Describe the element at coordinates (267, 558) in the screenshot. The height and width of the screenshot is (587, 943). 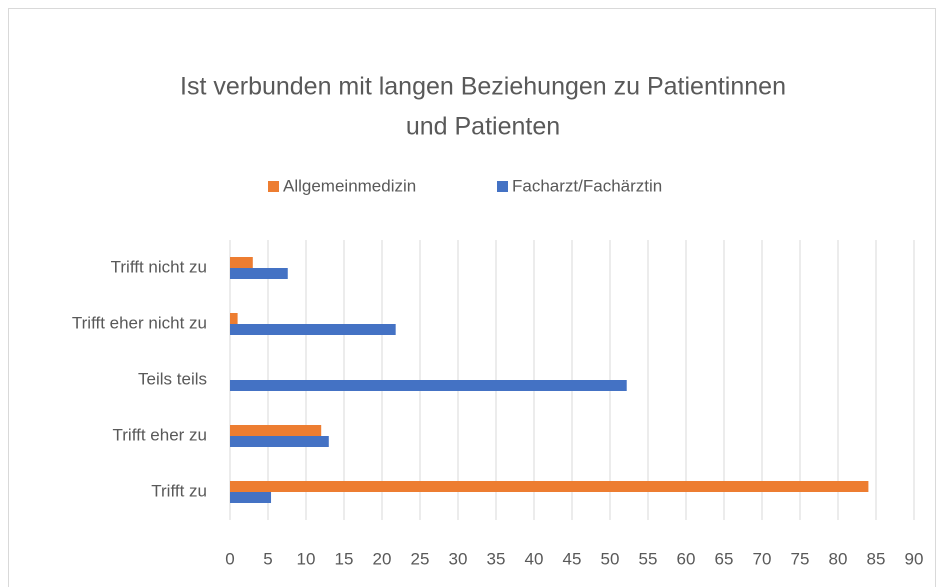
I see `x-tick-label: 5` at that location.